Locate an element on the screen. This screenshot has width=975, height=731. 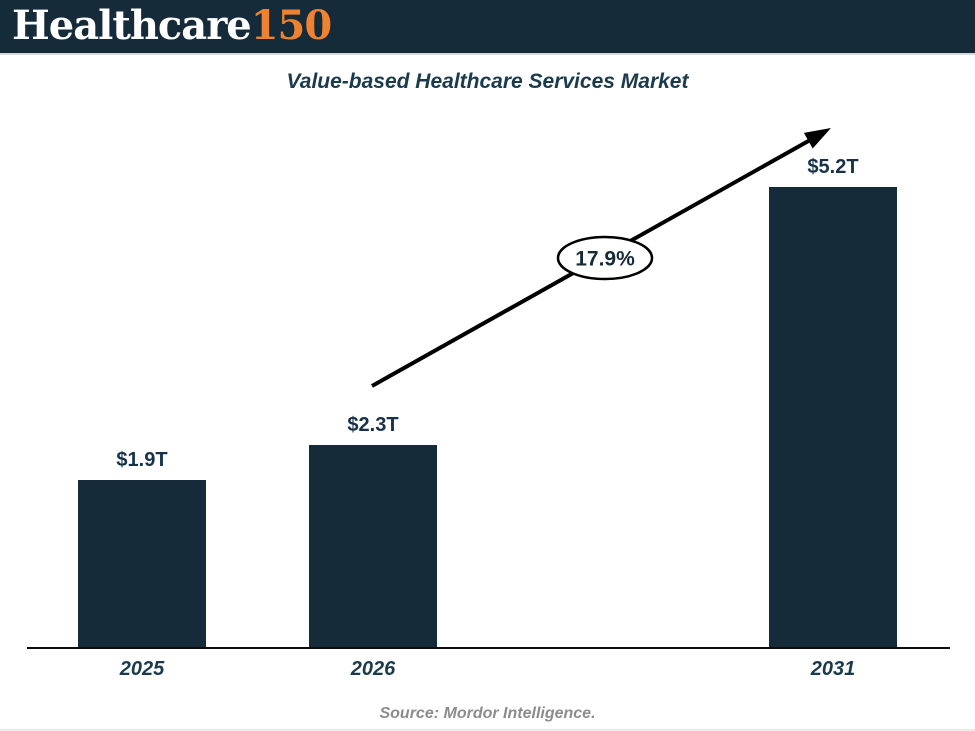
logo-text-white: Healthcare is located at coordinates (132, 25).